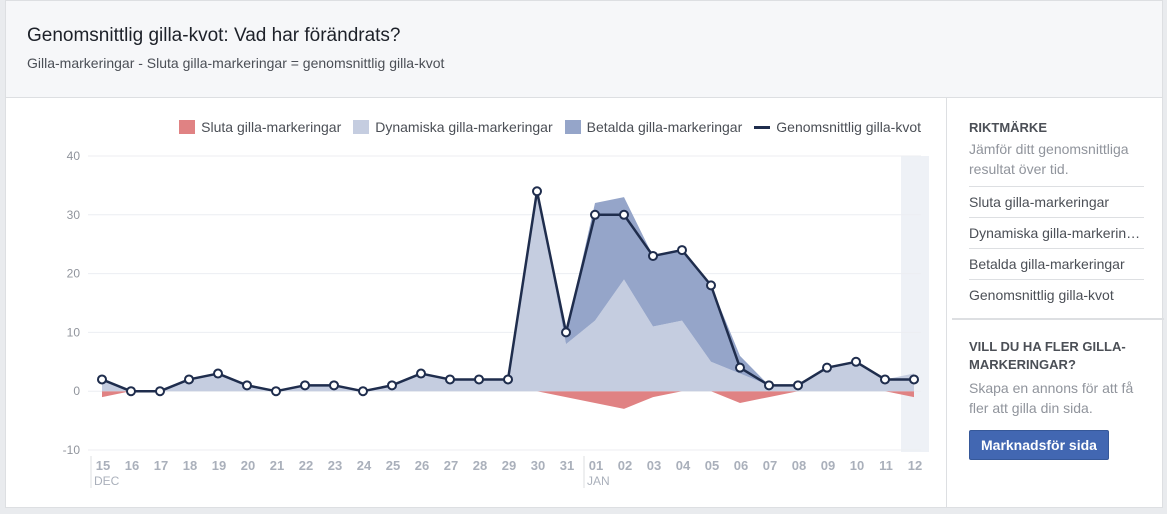 Image resolution: width=1167 pixels, height=514 pixels. What do you see at coordinates (1058, 319) in the screenshot?
I see `sidebar-divider` at bounding box center [1058, 319].